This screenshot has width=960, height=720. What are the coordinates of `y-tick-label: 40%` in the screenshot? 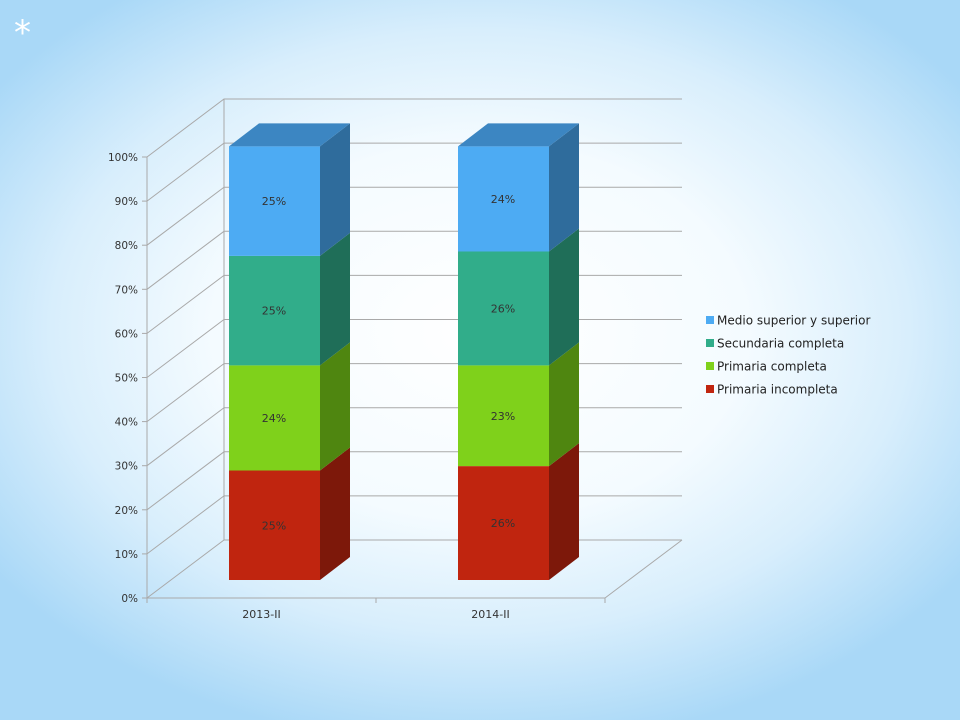 It's located at (126, 423).